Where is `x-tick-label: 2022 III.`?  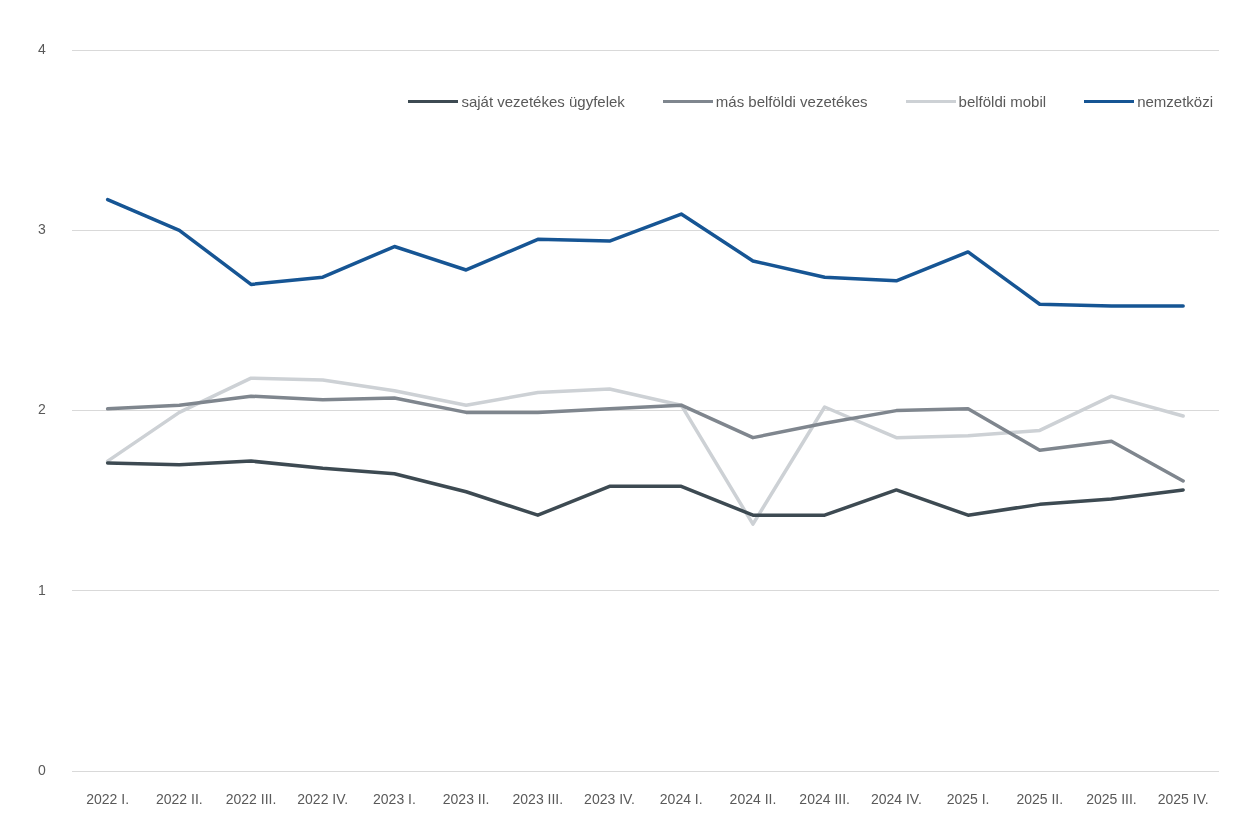 x-tick-label: 2022 III. is located at coordinates (251, 799).